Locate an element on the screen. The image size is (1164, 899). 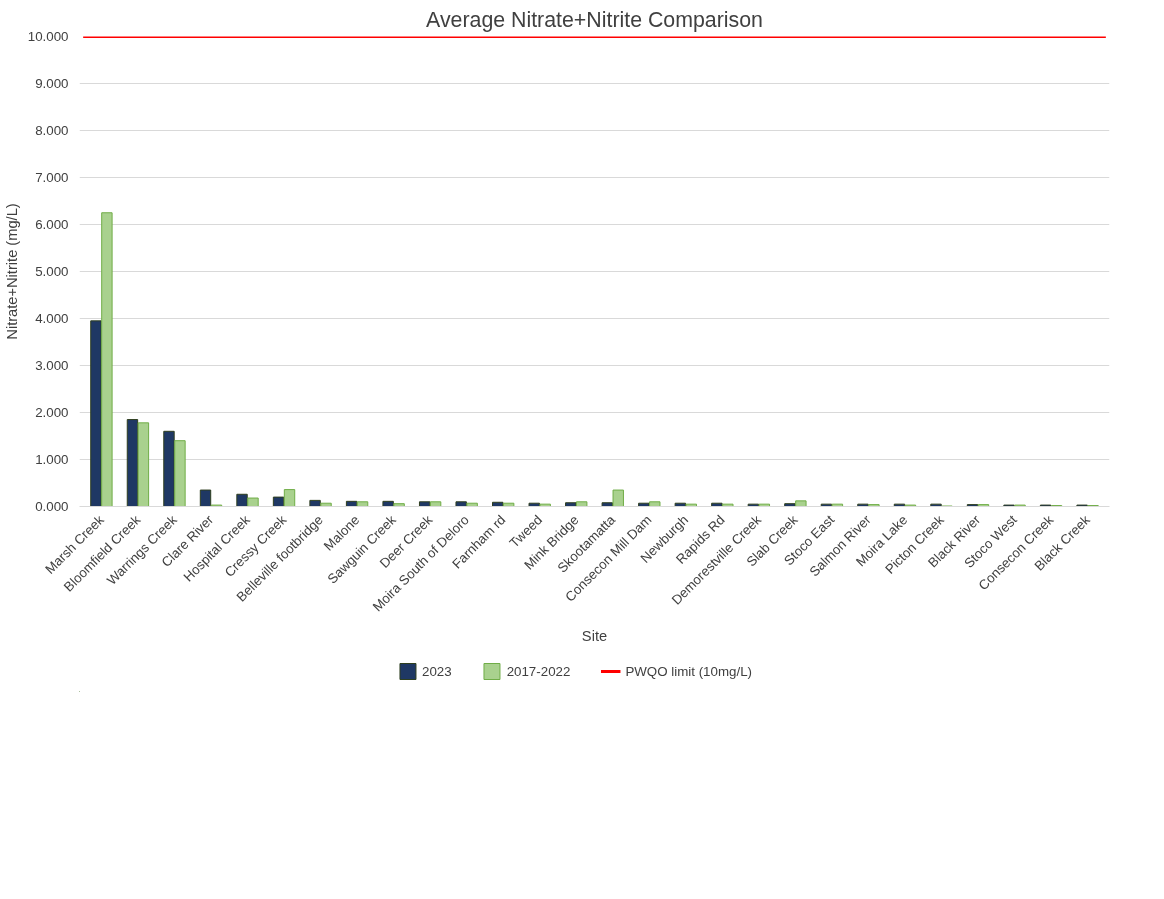
y-tick-label: 8.000 is located at coordinates (52, 130).